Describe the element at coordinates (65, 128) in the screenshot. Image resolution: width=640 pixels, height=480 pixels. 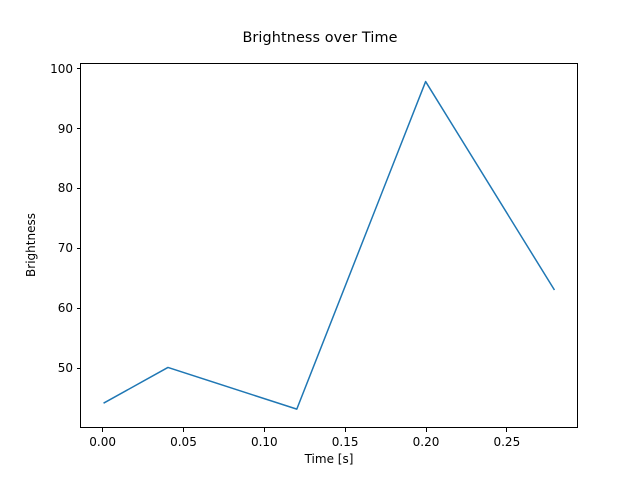
I see `y-tick-label: 90` at that location.